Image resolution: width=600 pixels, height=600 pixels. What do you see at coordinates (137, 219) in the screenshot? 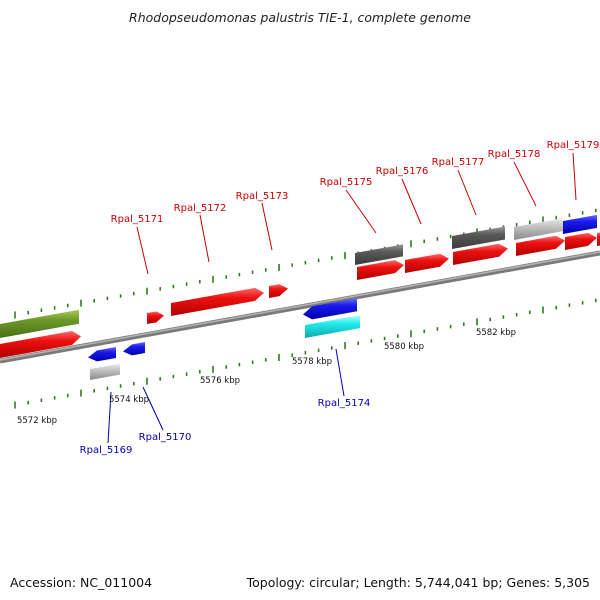
I see `gene-label-rpal-5171: Rpal_5171` at bounding box center [137, 219].